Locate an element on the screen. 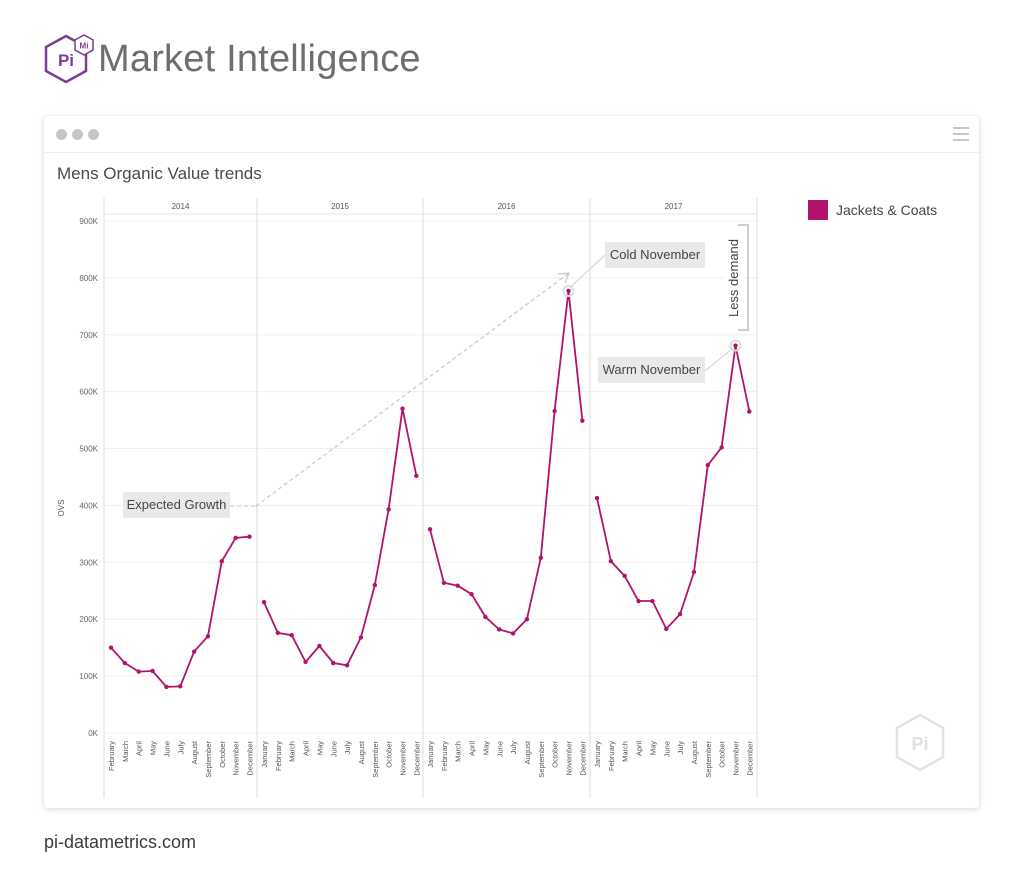 Image resolution: width=1024 pixels, height=891 pixels. hamburger-menu-icon is located at coordinates (961, 134).